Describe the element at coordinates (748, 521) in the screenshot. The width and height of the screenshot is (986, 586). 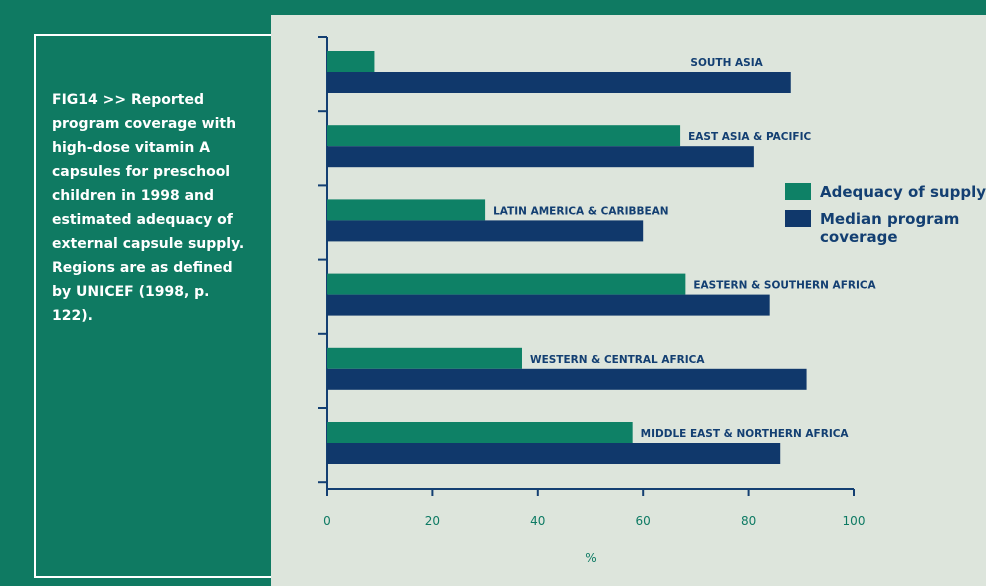
I see `x-tick-label: 80` at that location.